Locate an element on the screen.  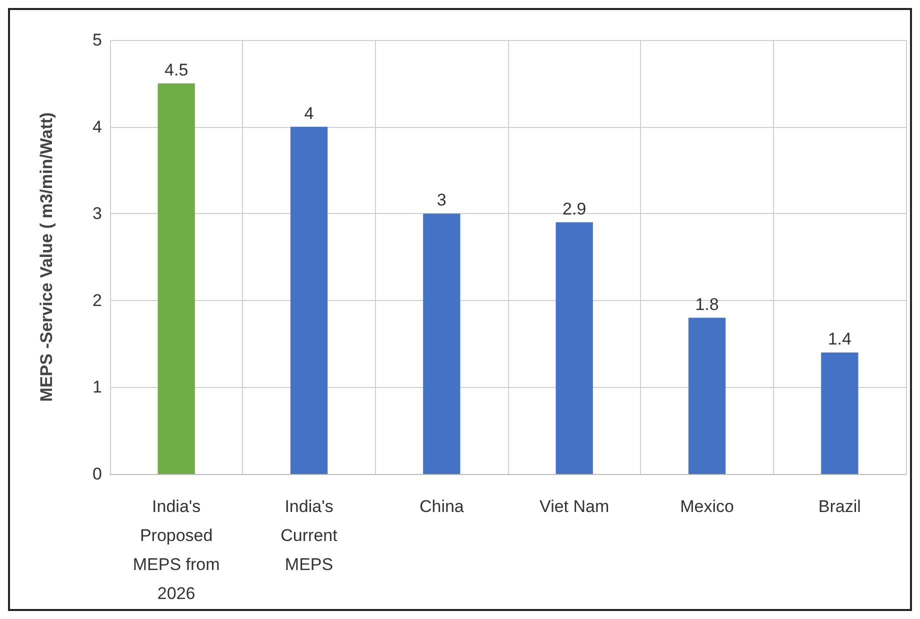
data-label: 2.9 is located at coordinates (574, 208).